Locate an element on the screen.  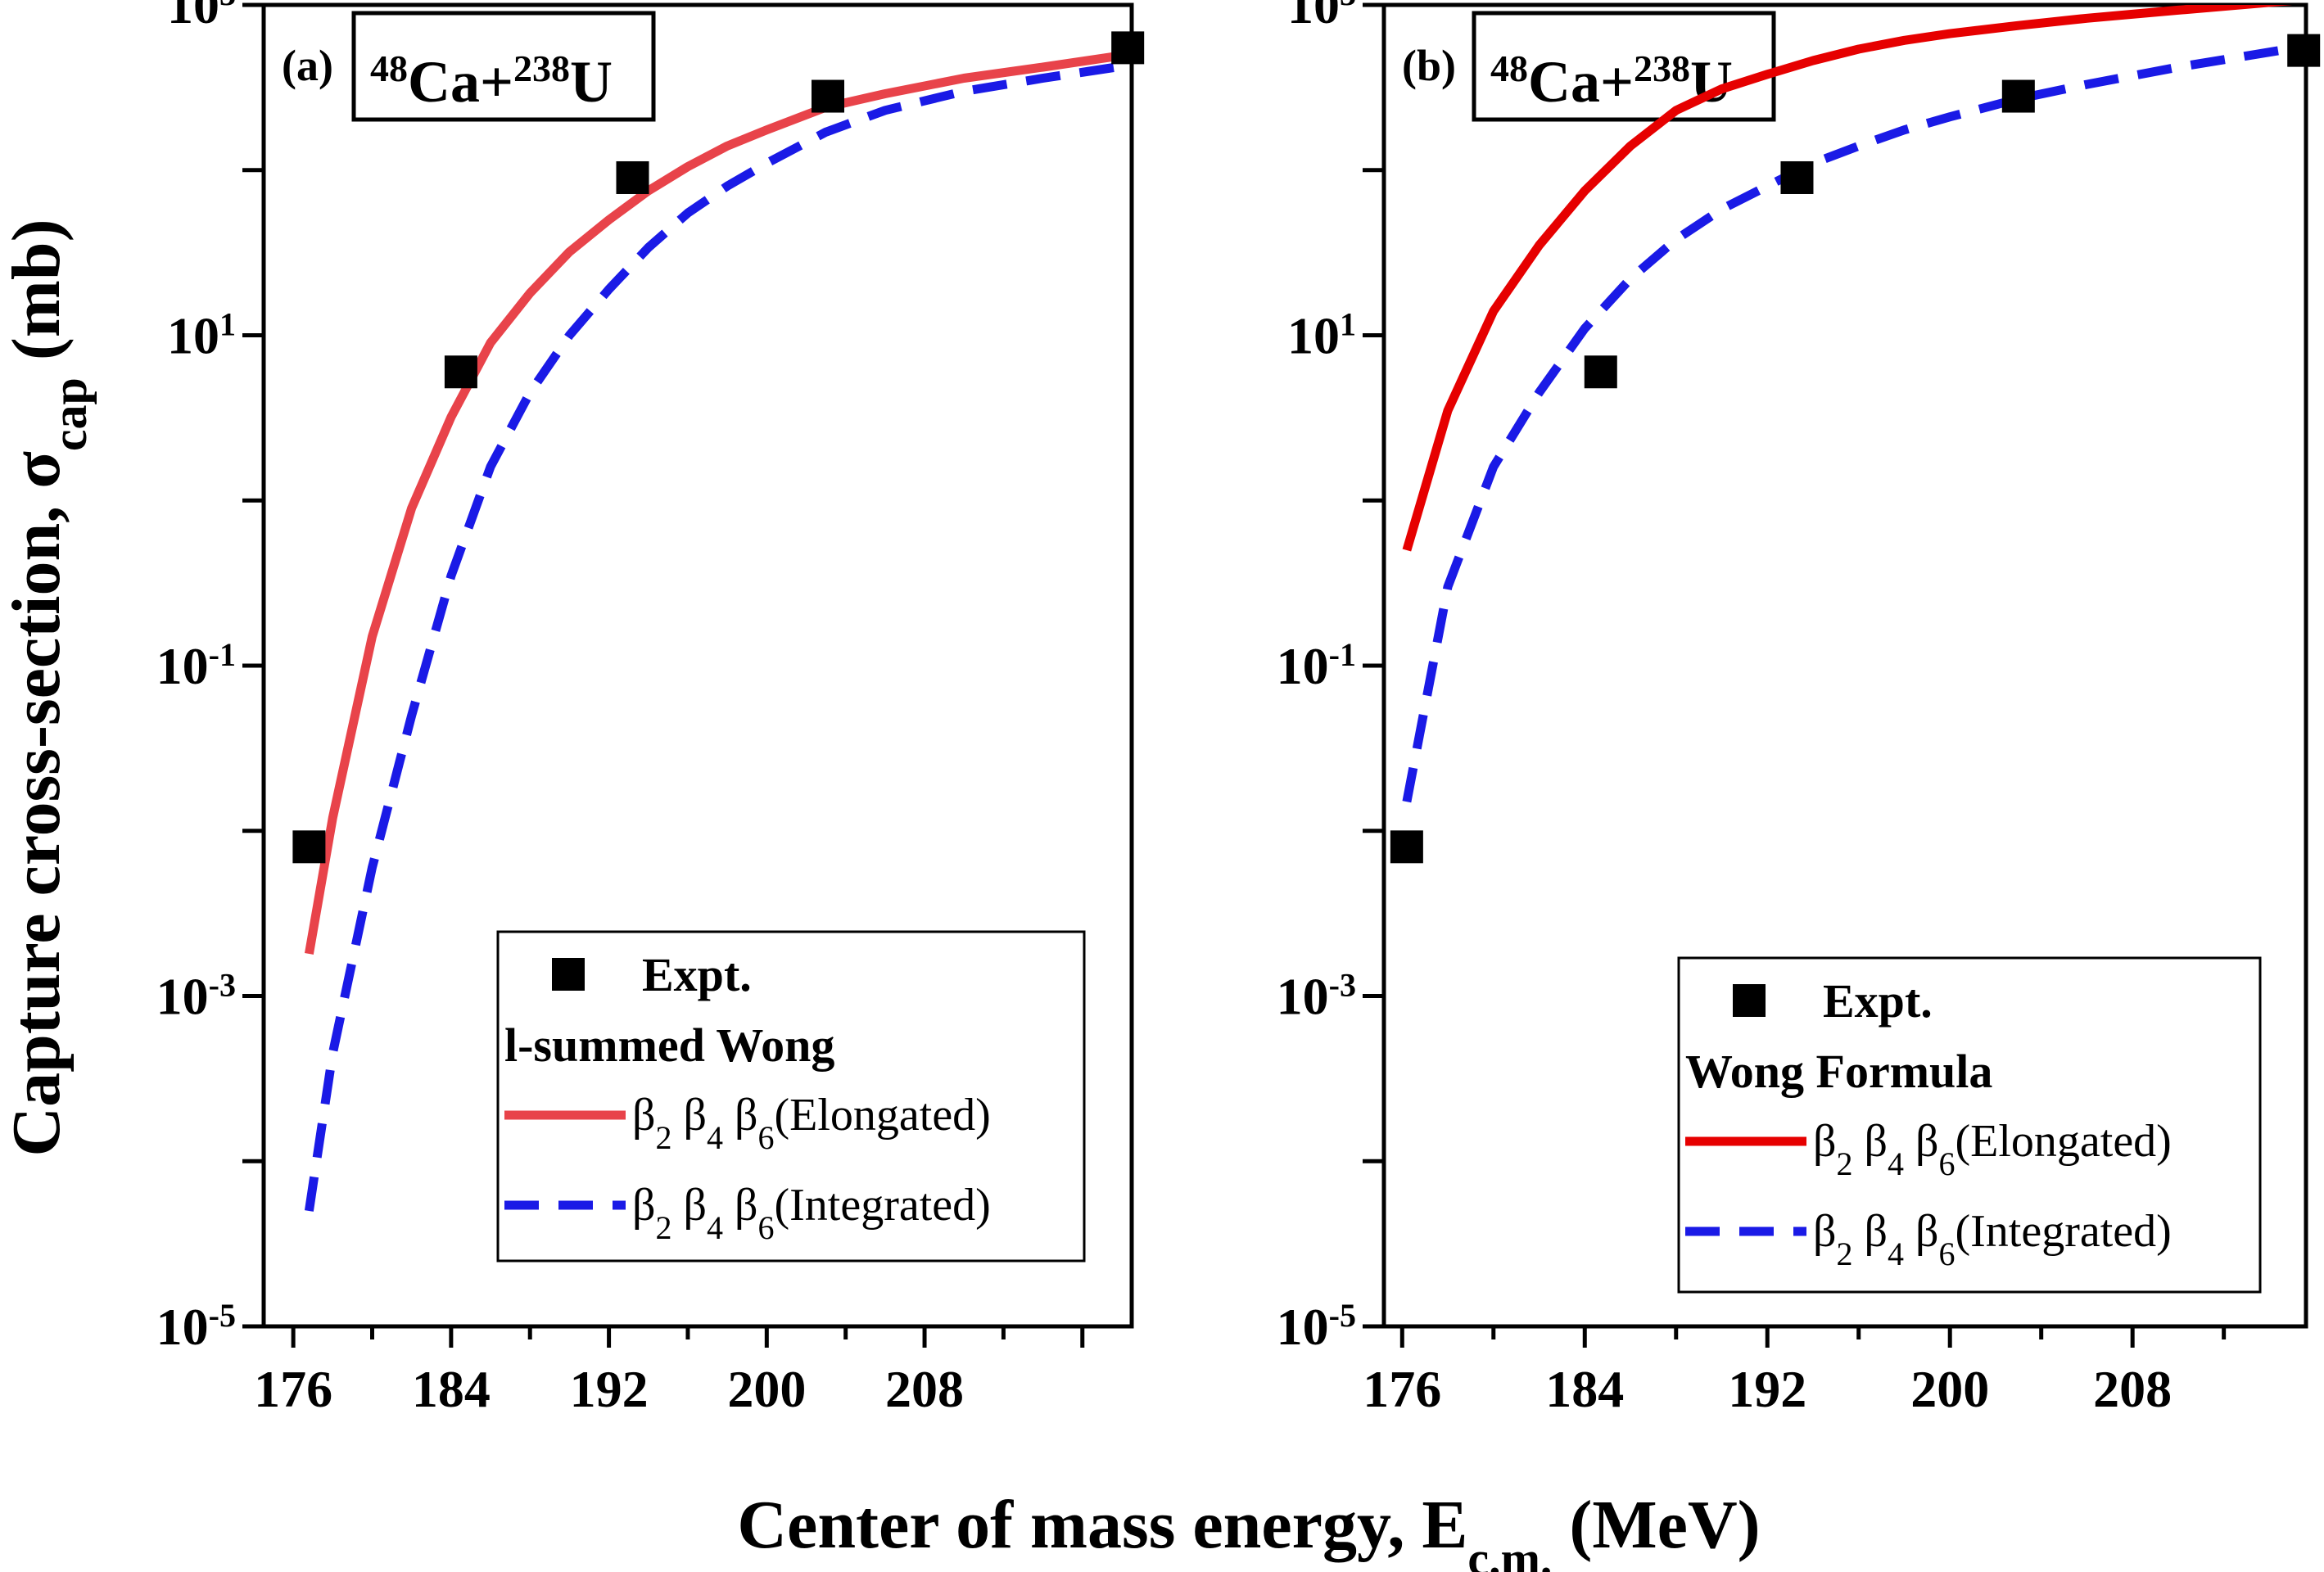
x-axis-title: Center of mass energy, Ec.m. (MeV) is located at coordinates (1248, 1529).